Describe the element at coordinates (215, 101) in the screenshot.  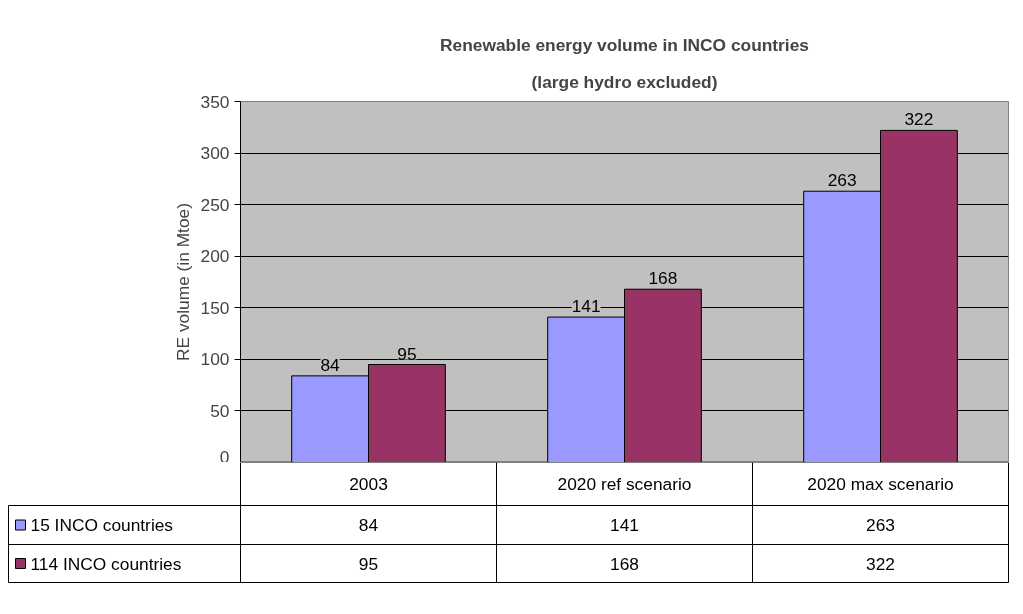
I see `y-tick-label: 350` at that location.